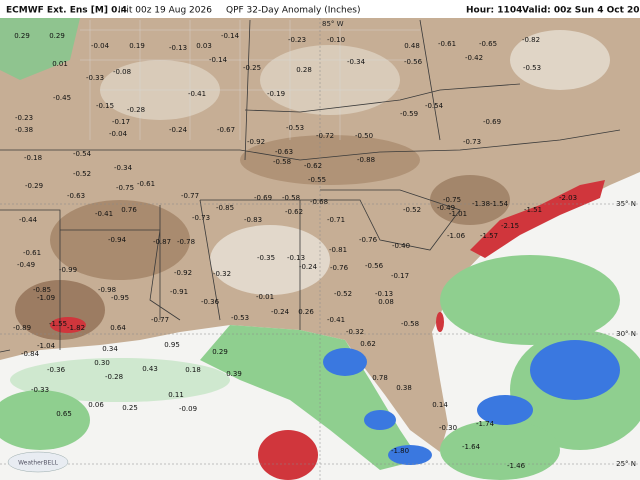  I want to click on anomaly-label: -1.80, so click(400, 451).